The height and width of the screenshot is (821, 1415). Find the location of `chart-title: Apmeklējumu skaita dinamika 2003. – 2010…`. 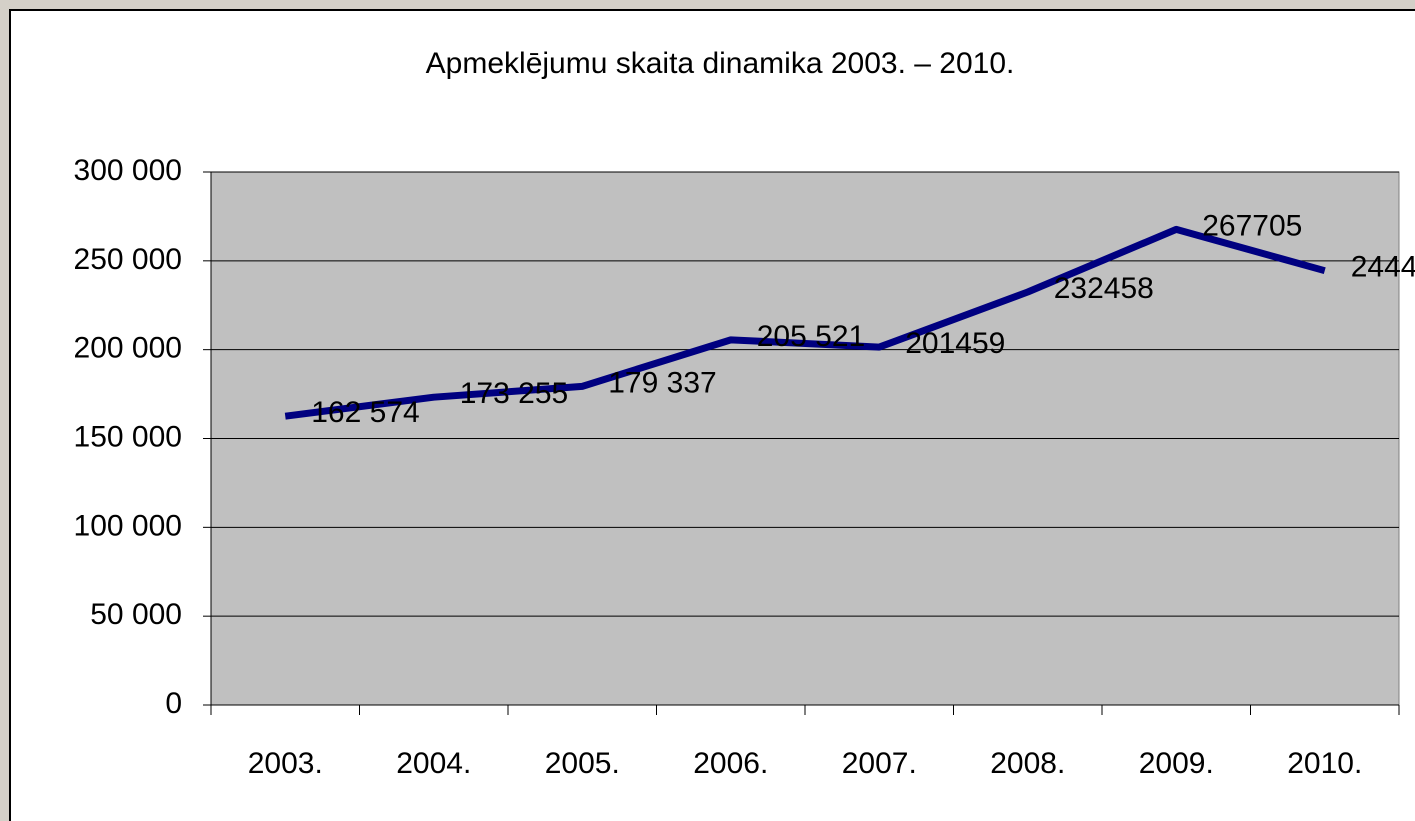

chart-title: Apmeklējumu skaita dinamika 2003. – 2010… is located at coordinates (720, 63).